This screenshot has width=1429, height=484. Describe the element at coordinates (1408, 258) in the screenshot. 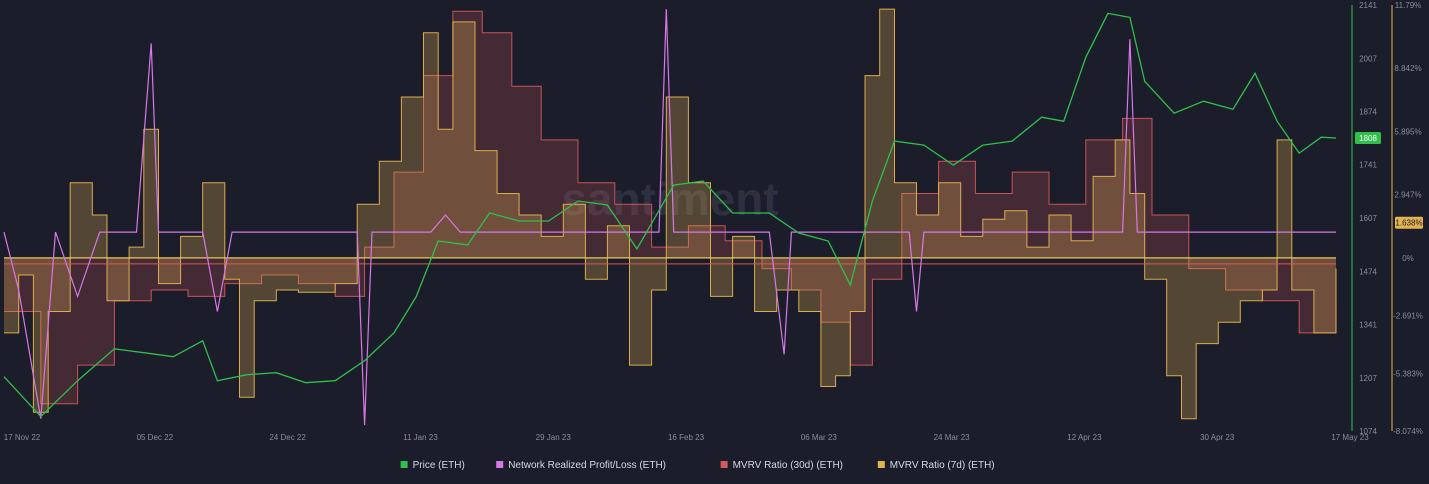

I see `mvrv-tick-label: 0%` at that location.